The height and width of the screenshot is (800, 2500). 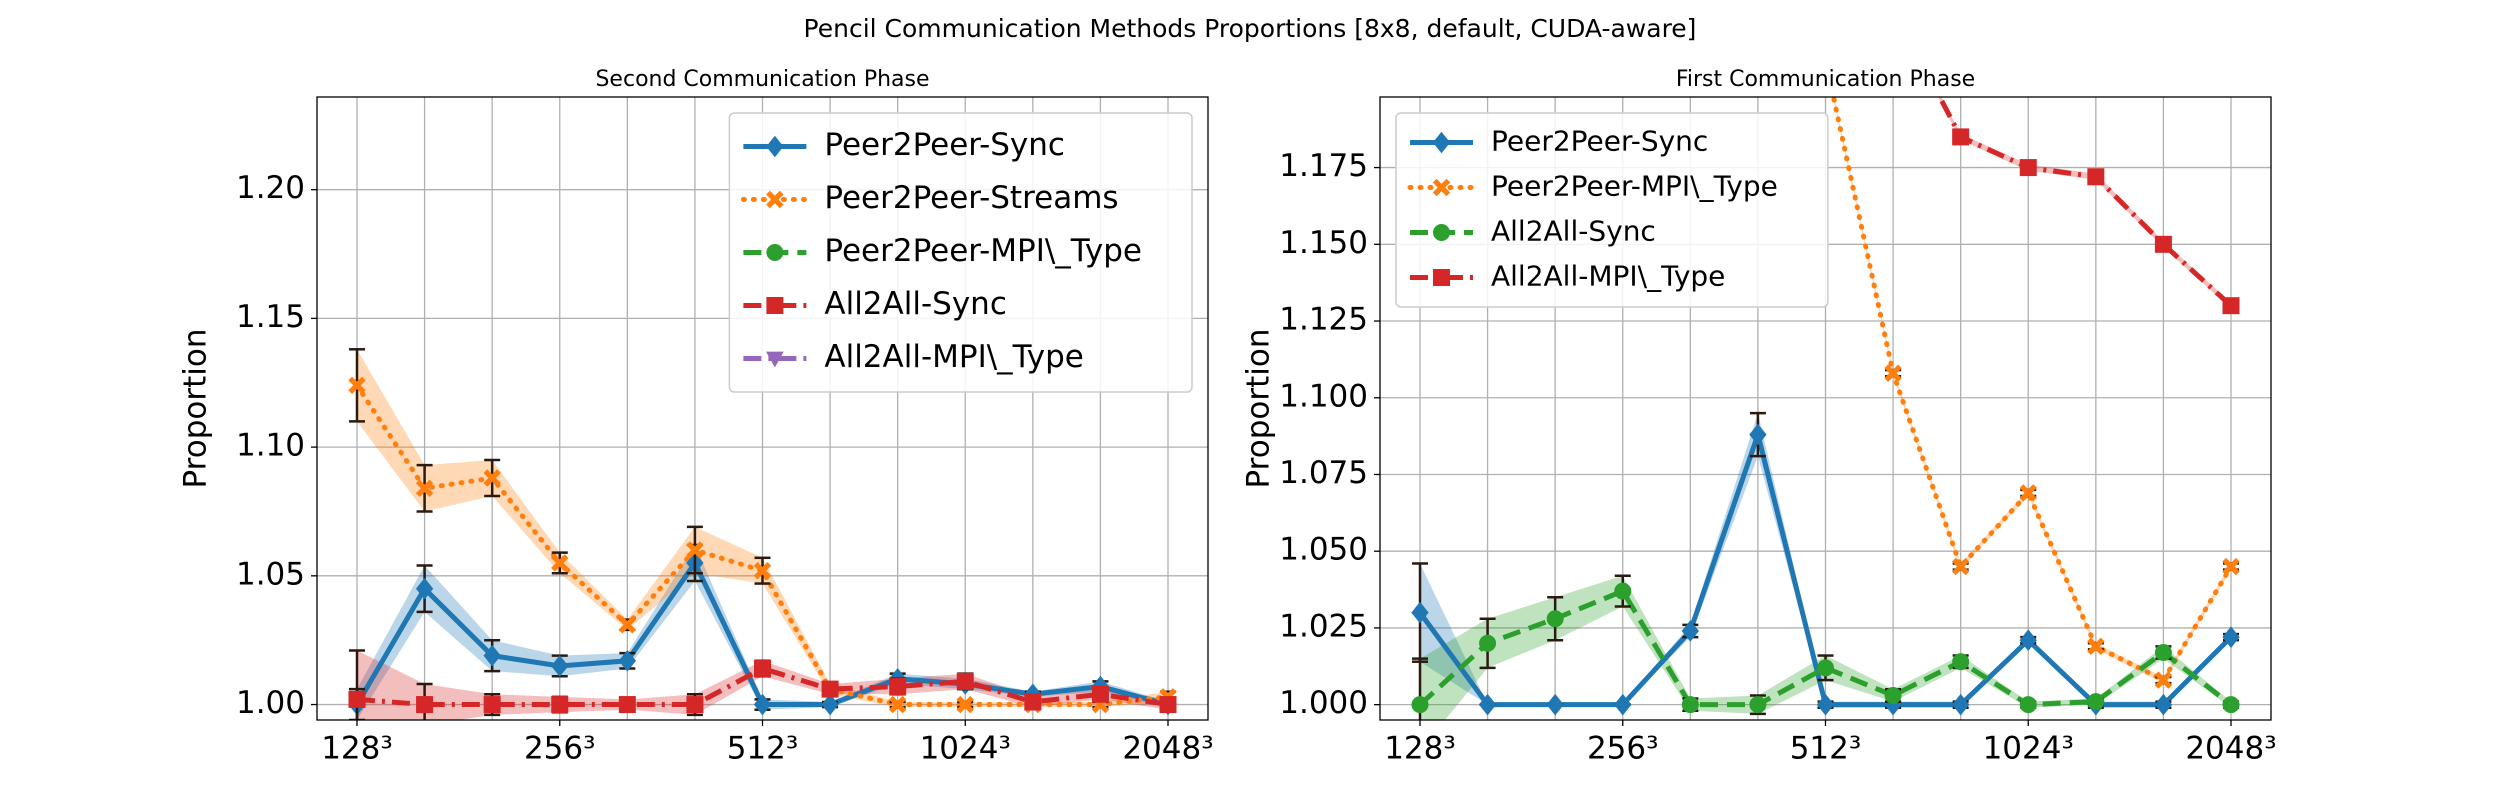 What do you see at coordinates (1599, 141) in the screenshot?
I see `legend-label: Peer2Peer-Sync` at bounding box center [1599, 141].